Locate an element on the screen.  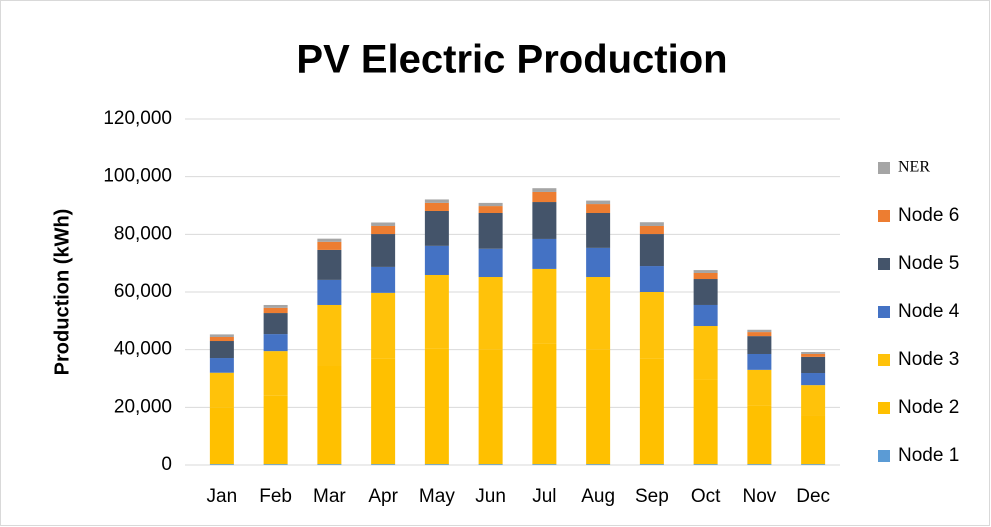
legend-label: Node 1 is located at coordinates (928, 455).